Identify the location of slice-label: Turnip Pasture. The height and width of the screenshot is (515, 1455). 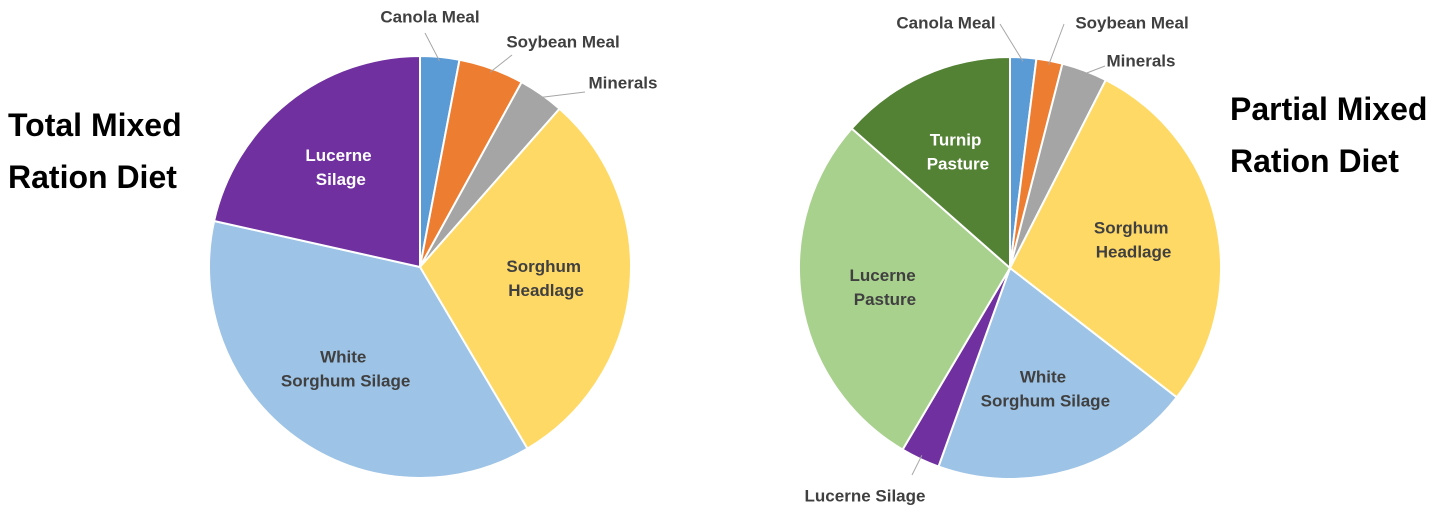
(958, 152).